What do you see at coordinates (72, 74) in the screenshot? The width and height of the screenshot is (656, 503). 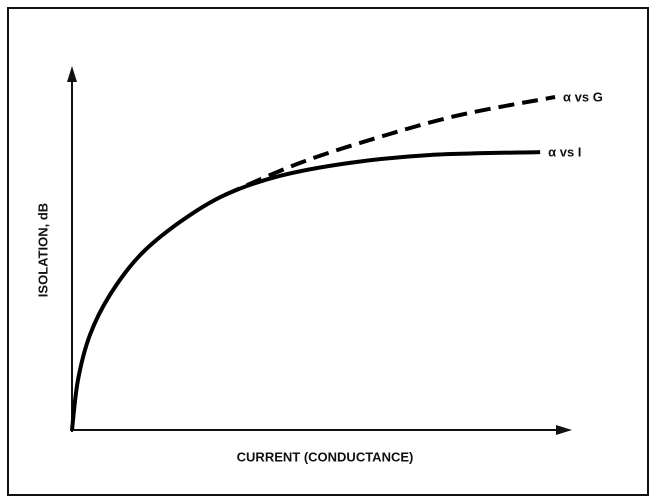 I see `y-arrow` at bounding box center [72, 74].